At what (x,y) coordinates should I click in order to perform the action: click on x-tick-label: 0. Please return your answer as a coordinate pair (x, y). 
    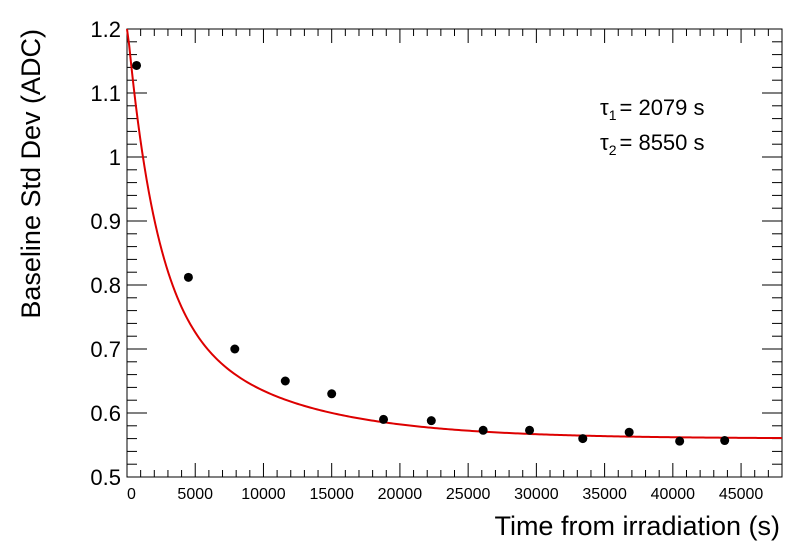
    Looking at the image, I should click on (131, 494).